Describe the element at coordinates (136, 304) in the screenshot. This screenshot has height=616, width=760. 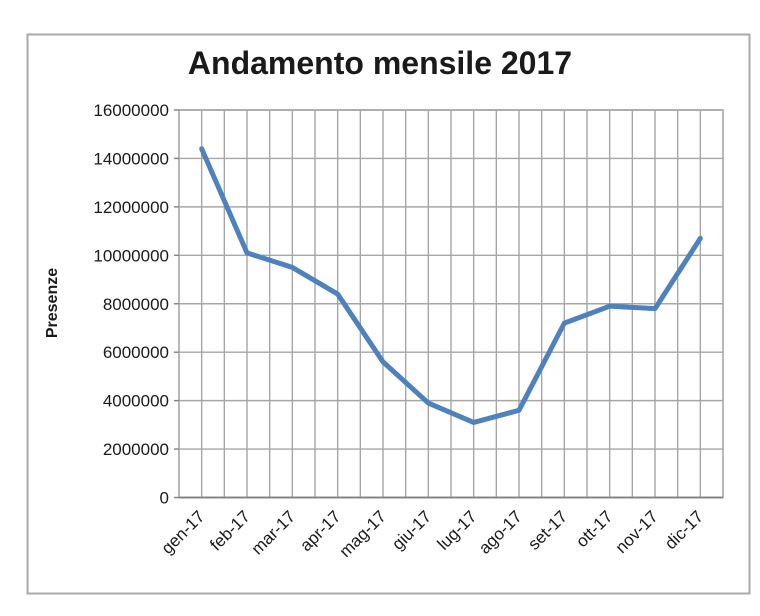
I see `y-tick-label: 8000000` at that location.